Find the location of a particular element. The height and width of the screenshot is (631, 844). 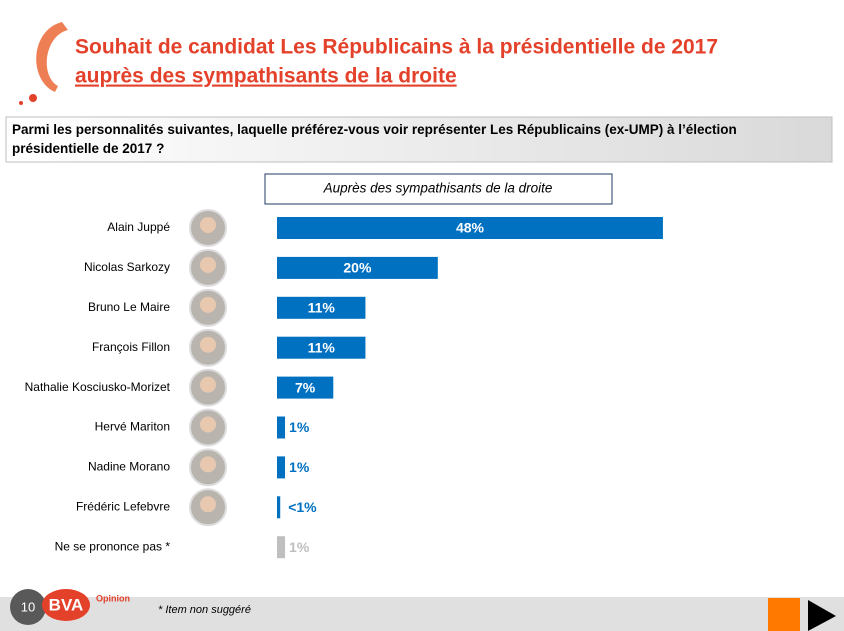

decor-arc is located at coordinates (52, 57).